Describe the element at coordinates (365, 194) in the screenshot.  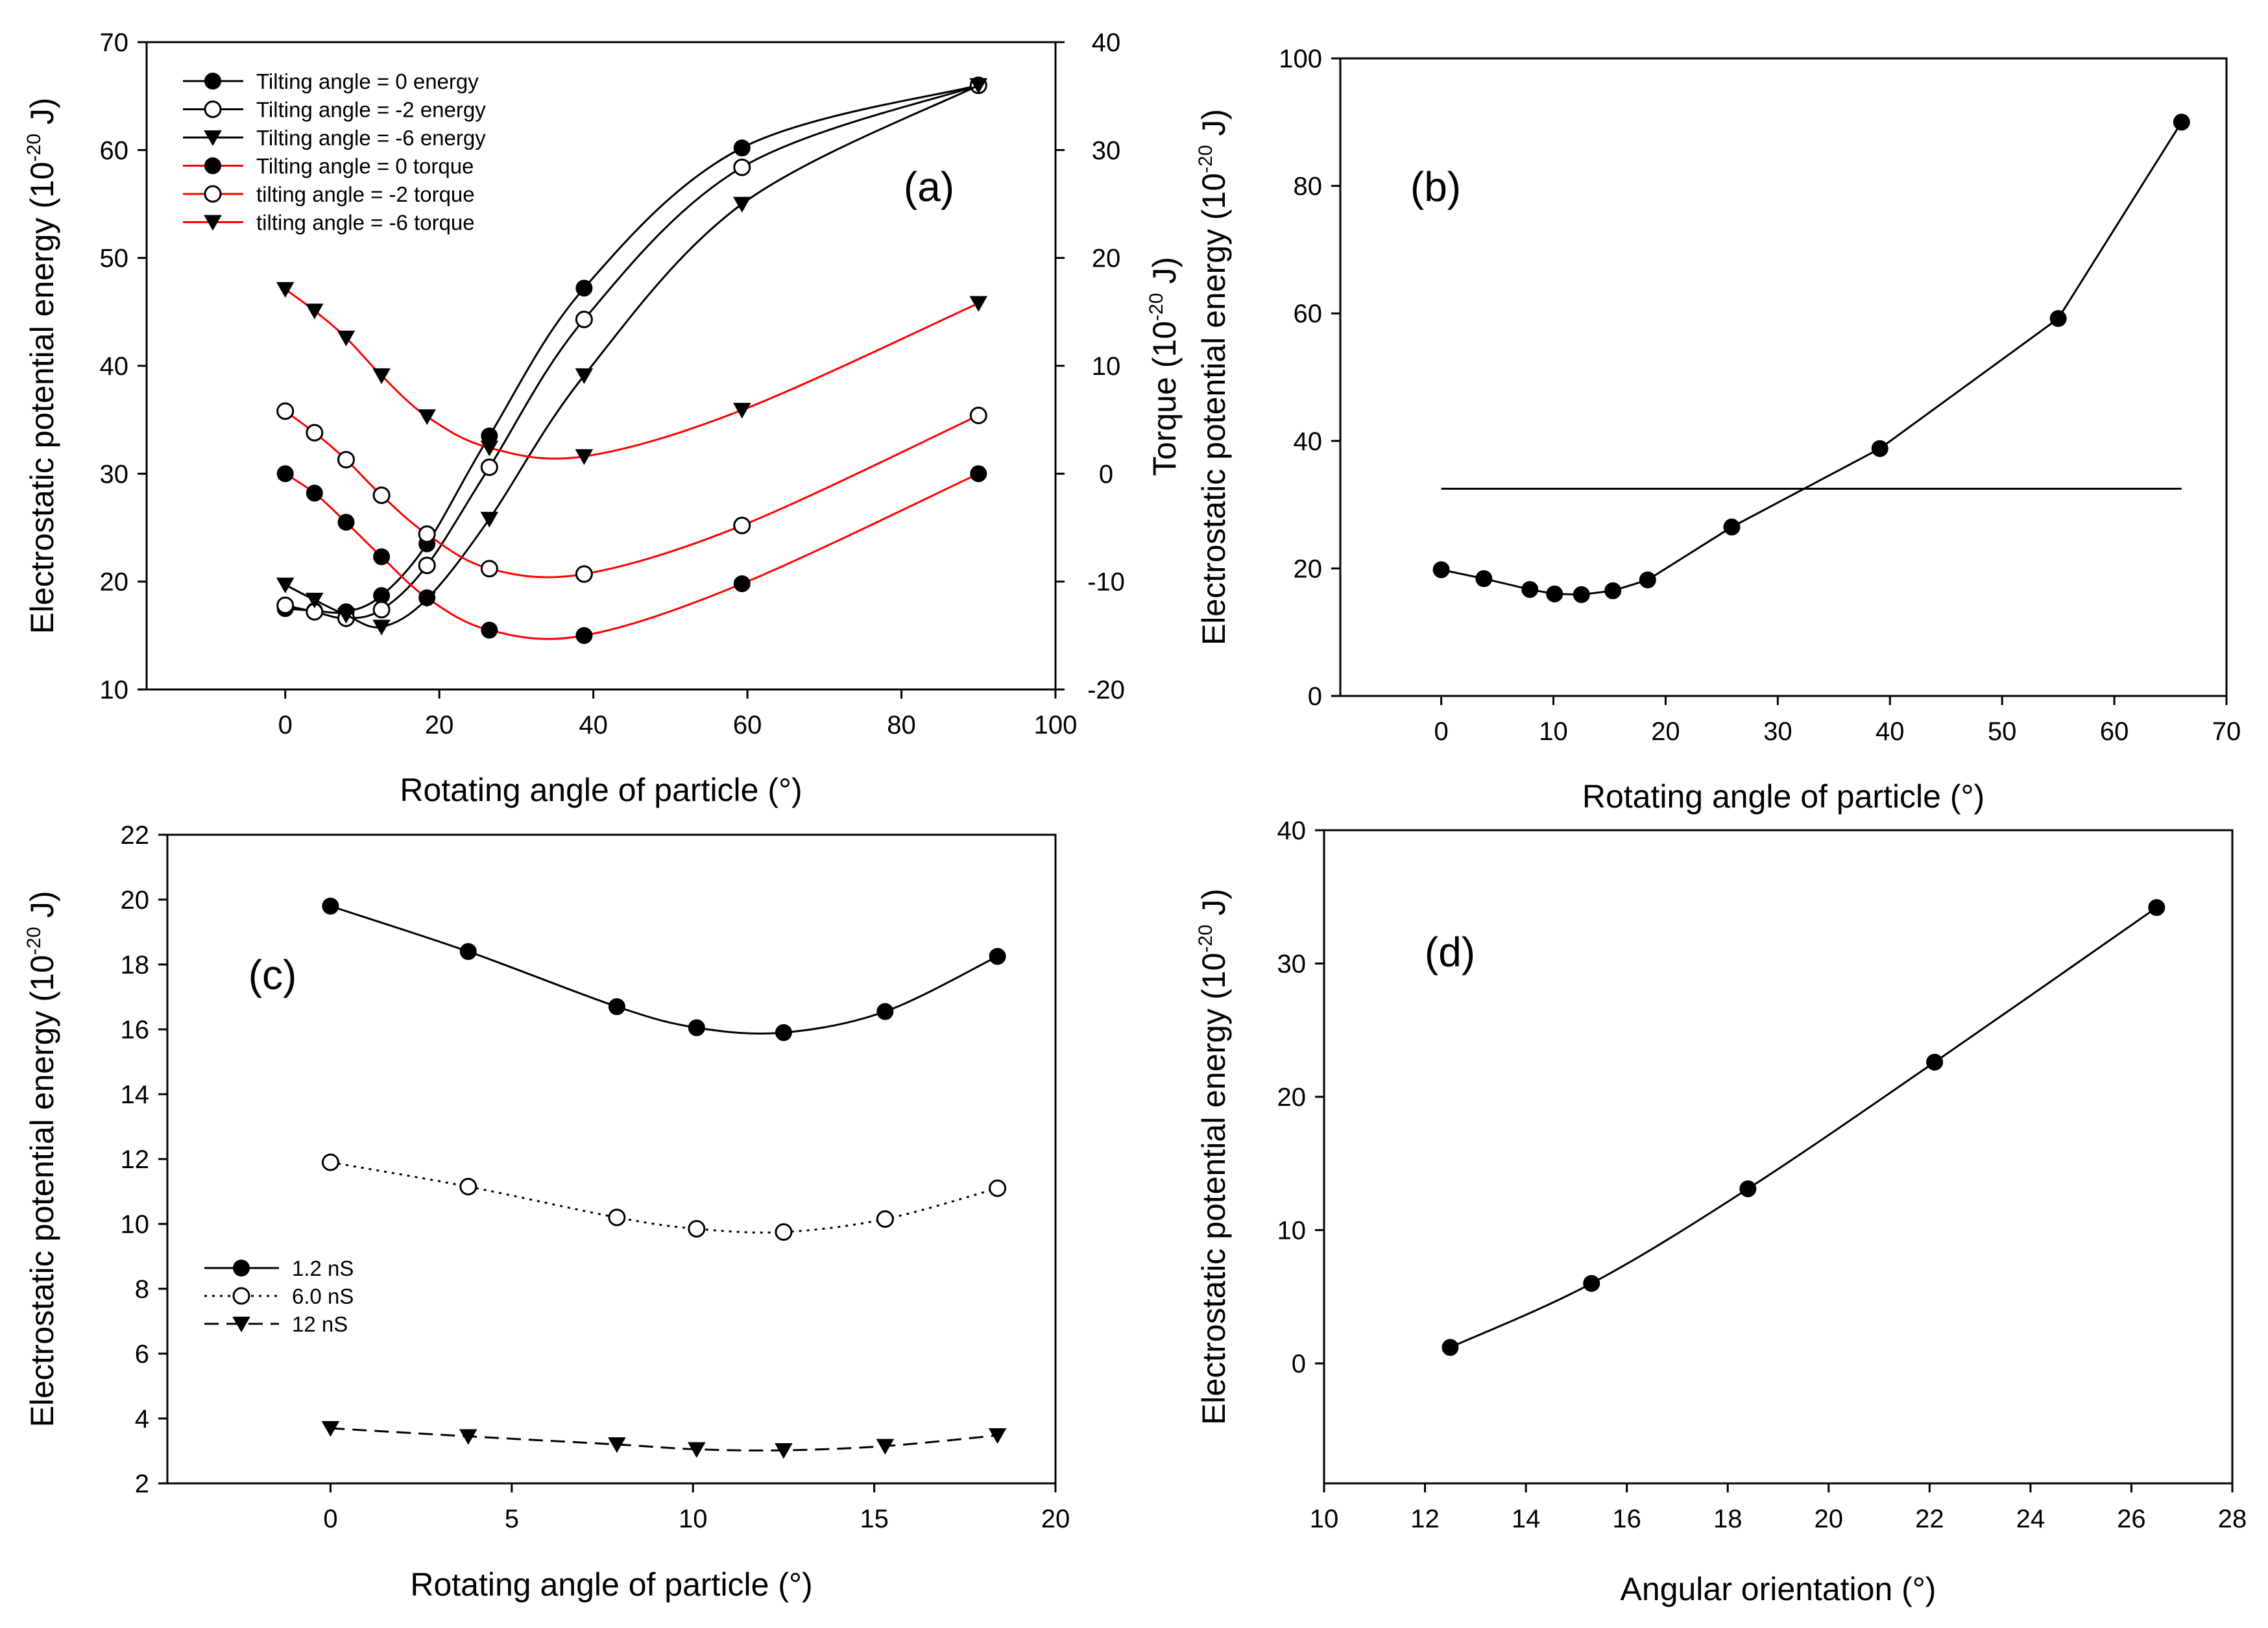
I see `legend-label: tilting angle = -2 torque` at that location.